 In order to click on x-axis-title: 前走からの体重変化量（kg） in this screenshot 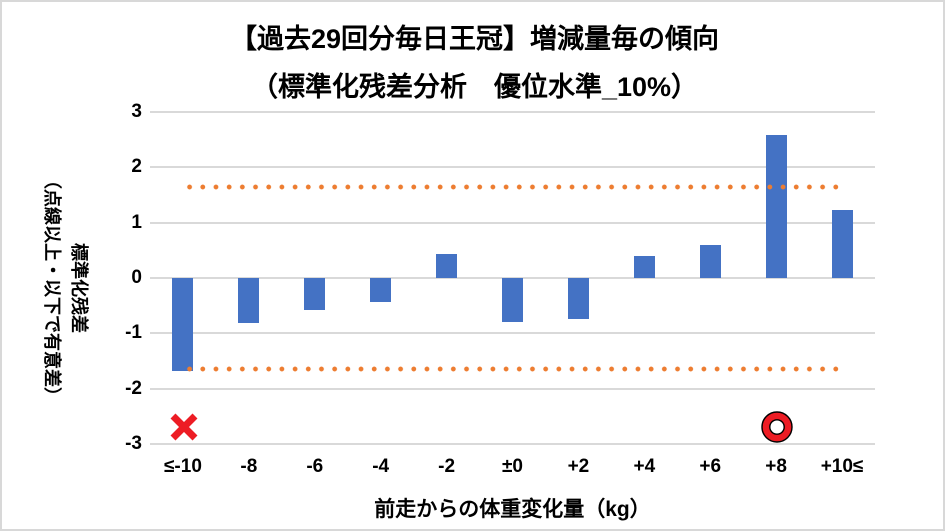, I will do `click(512, 509)`.